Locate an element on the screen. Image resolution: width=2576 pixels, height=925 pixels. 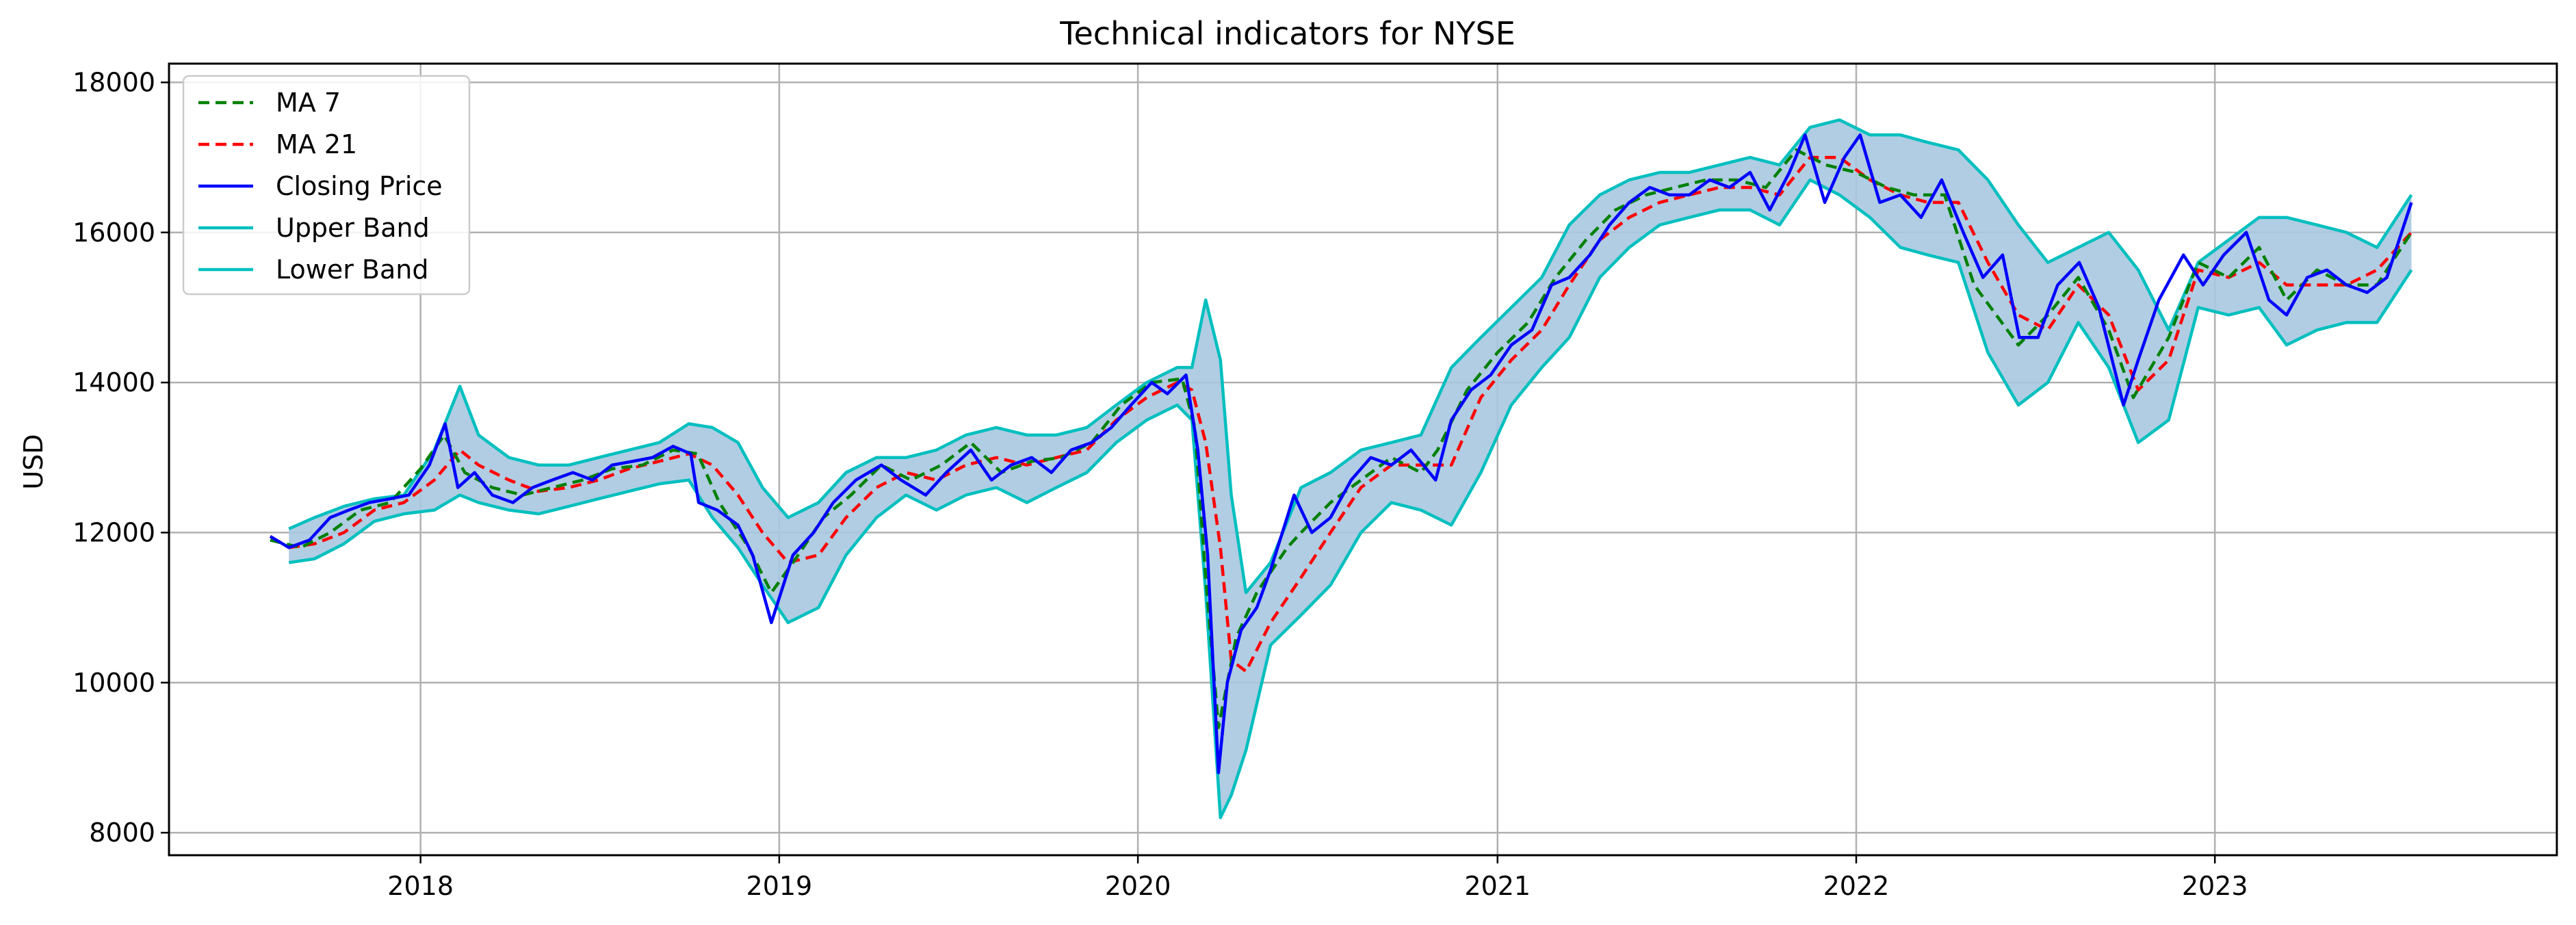
legend-box is located at coordinates (326, 185).